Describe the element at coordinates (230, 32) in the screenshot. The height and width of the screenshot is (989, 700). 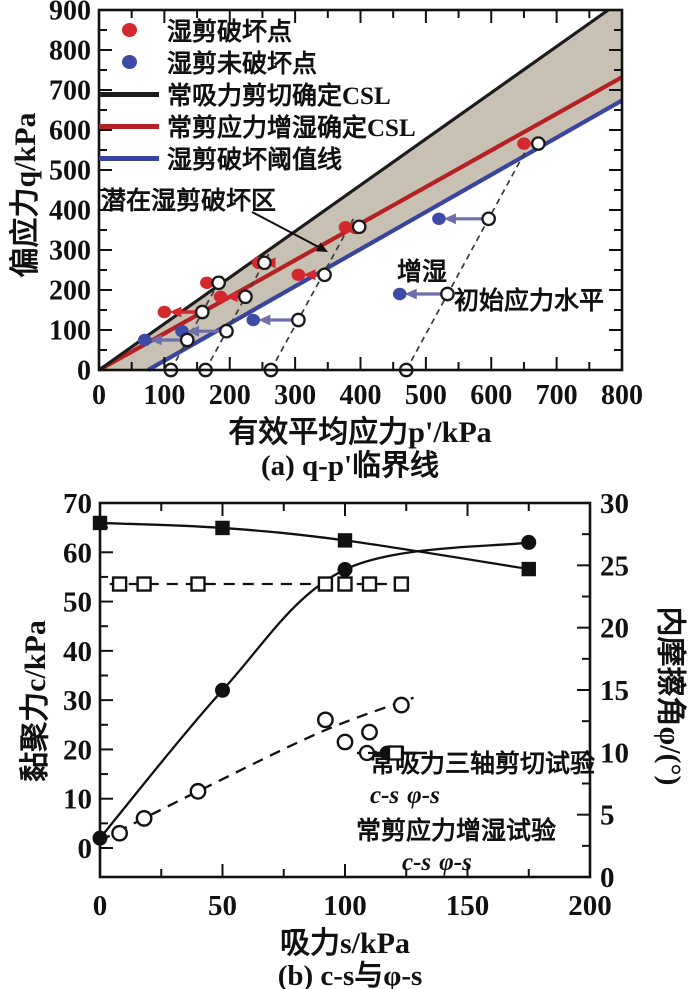
I see `legend-label: 湿剪破坏点` at that location.